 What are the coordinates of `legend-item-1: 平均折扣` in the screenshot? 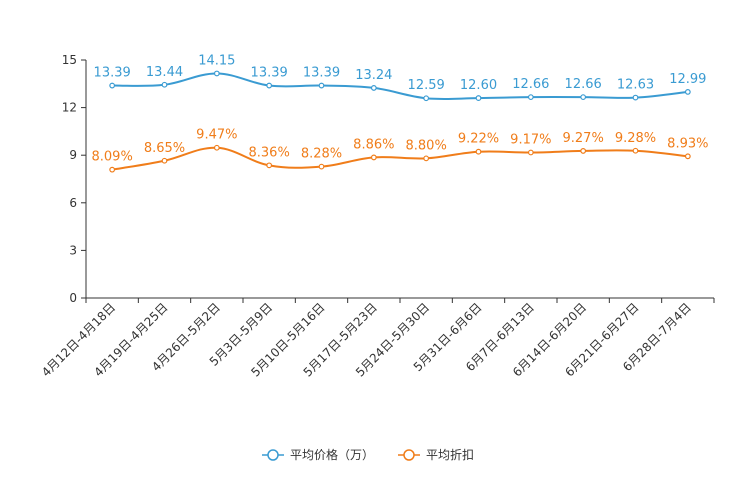 It's located at (436, 454).